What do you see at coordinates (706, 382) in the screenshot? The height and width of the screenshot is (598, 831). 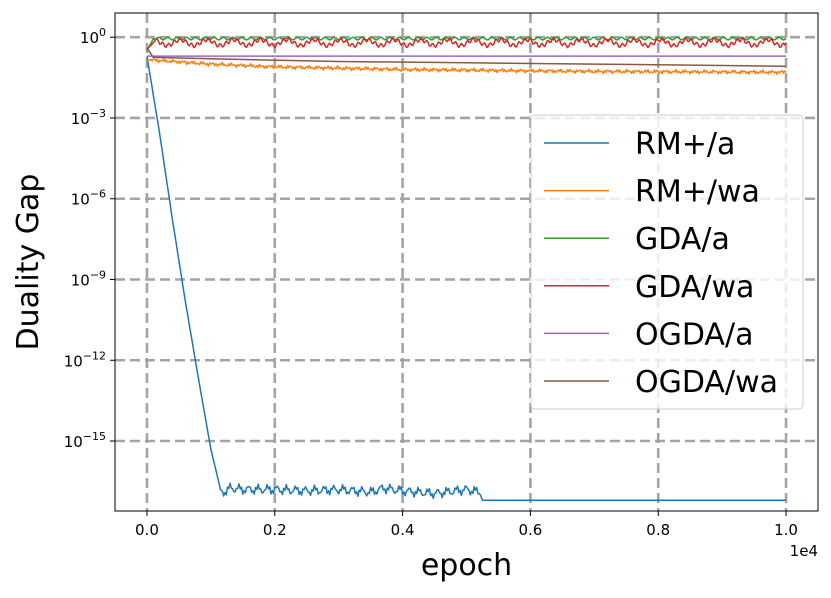 I see `legend-label: OGDA/wa` at bounding box center [706, 382].